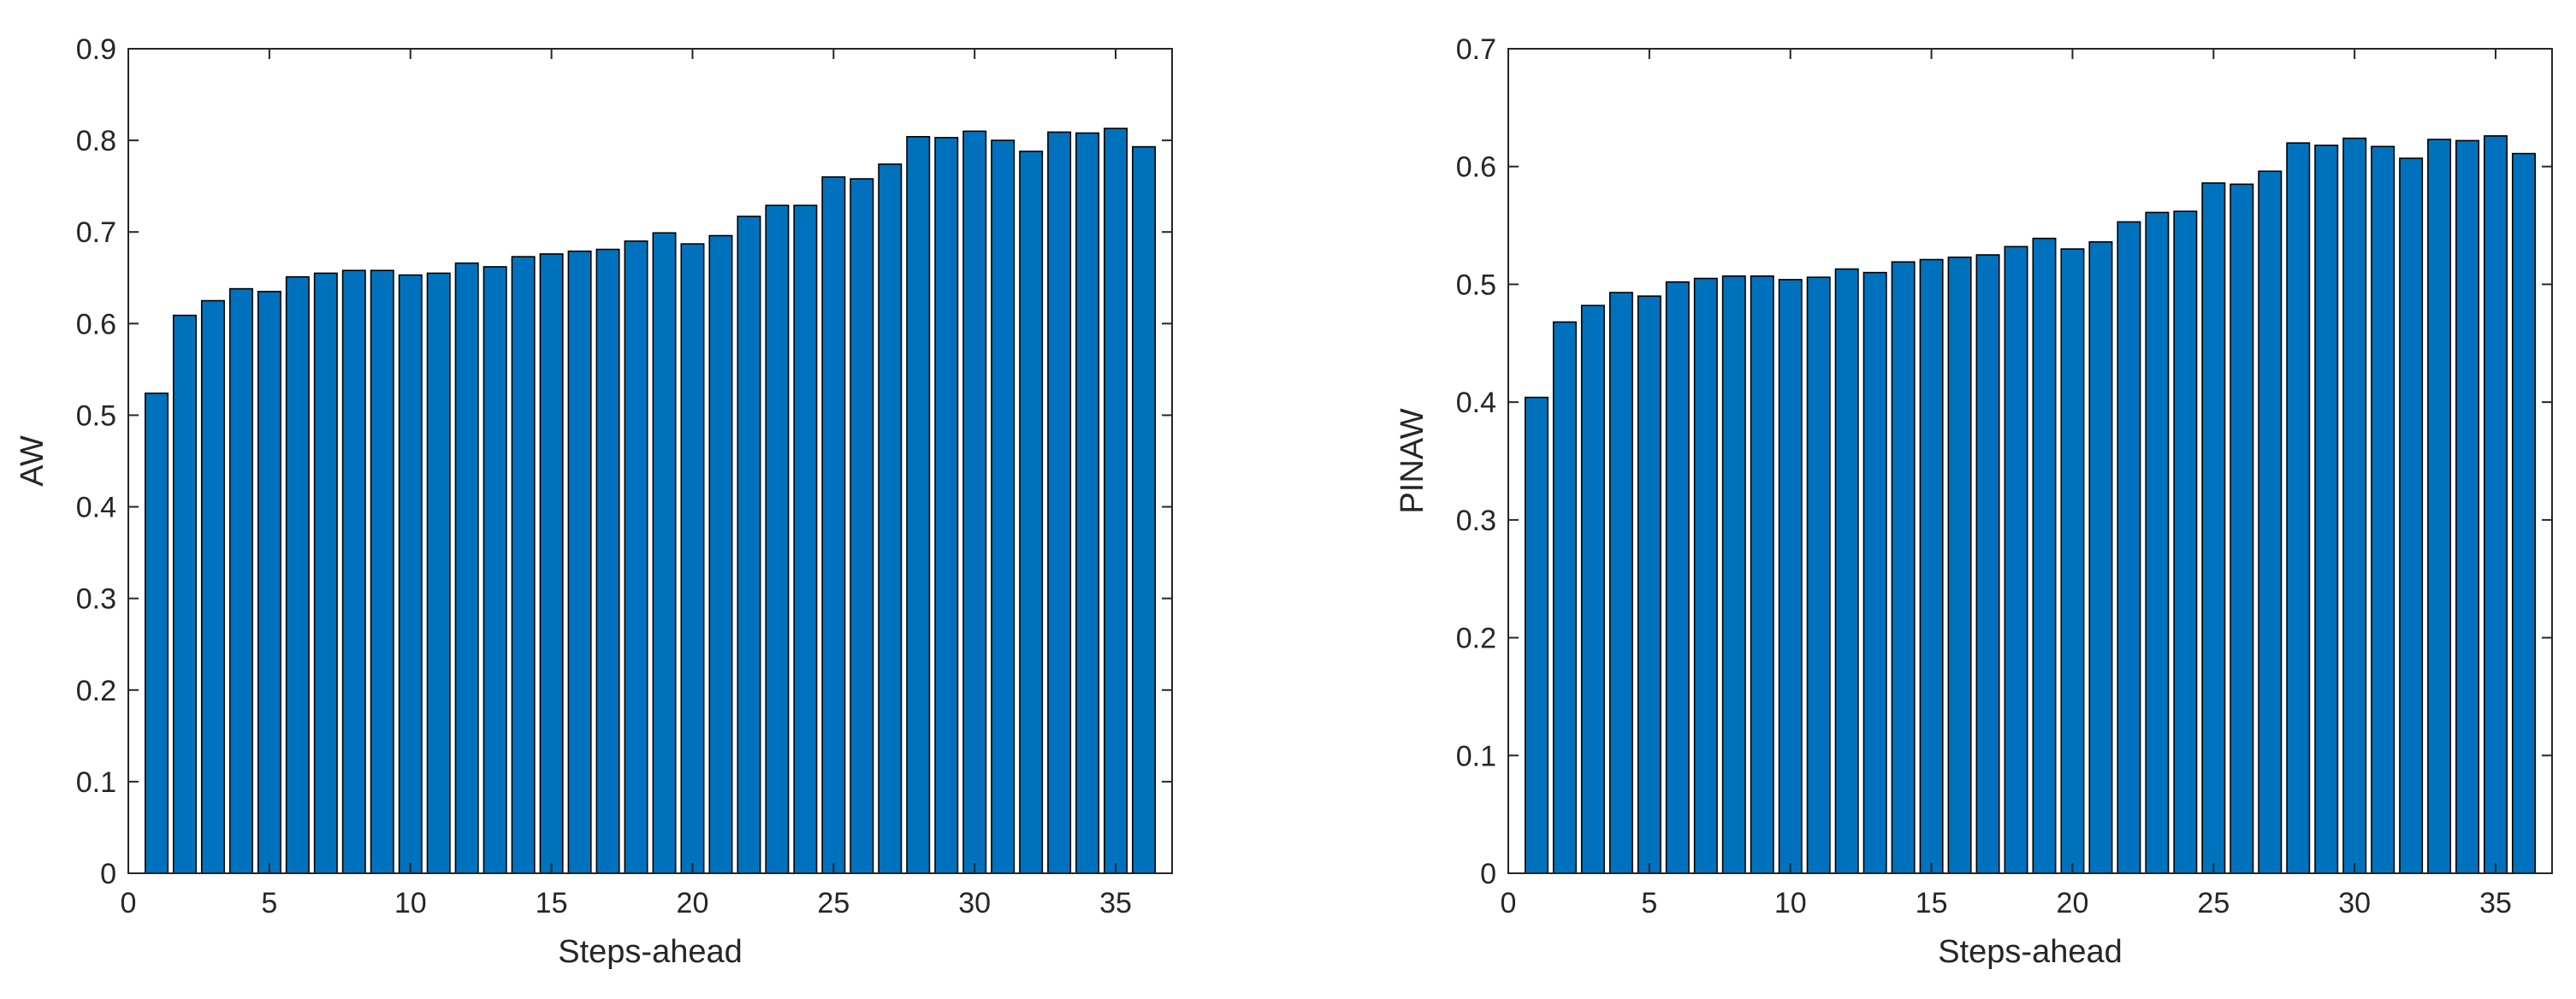  I want to click on y-axis-label-aw: AW, so click(32, 461).